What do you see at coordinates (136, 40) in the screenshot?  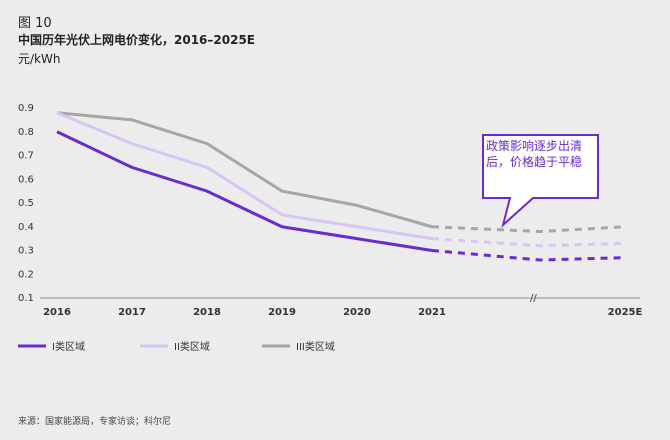 I see `chart-title: 中国历年光伏上网电价变化，2016–2025E` at bounding box center [136, 40].